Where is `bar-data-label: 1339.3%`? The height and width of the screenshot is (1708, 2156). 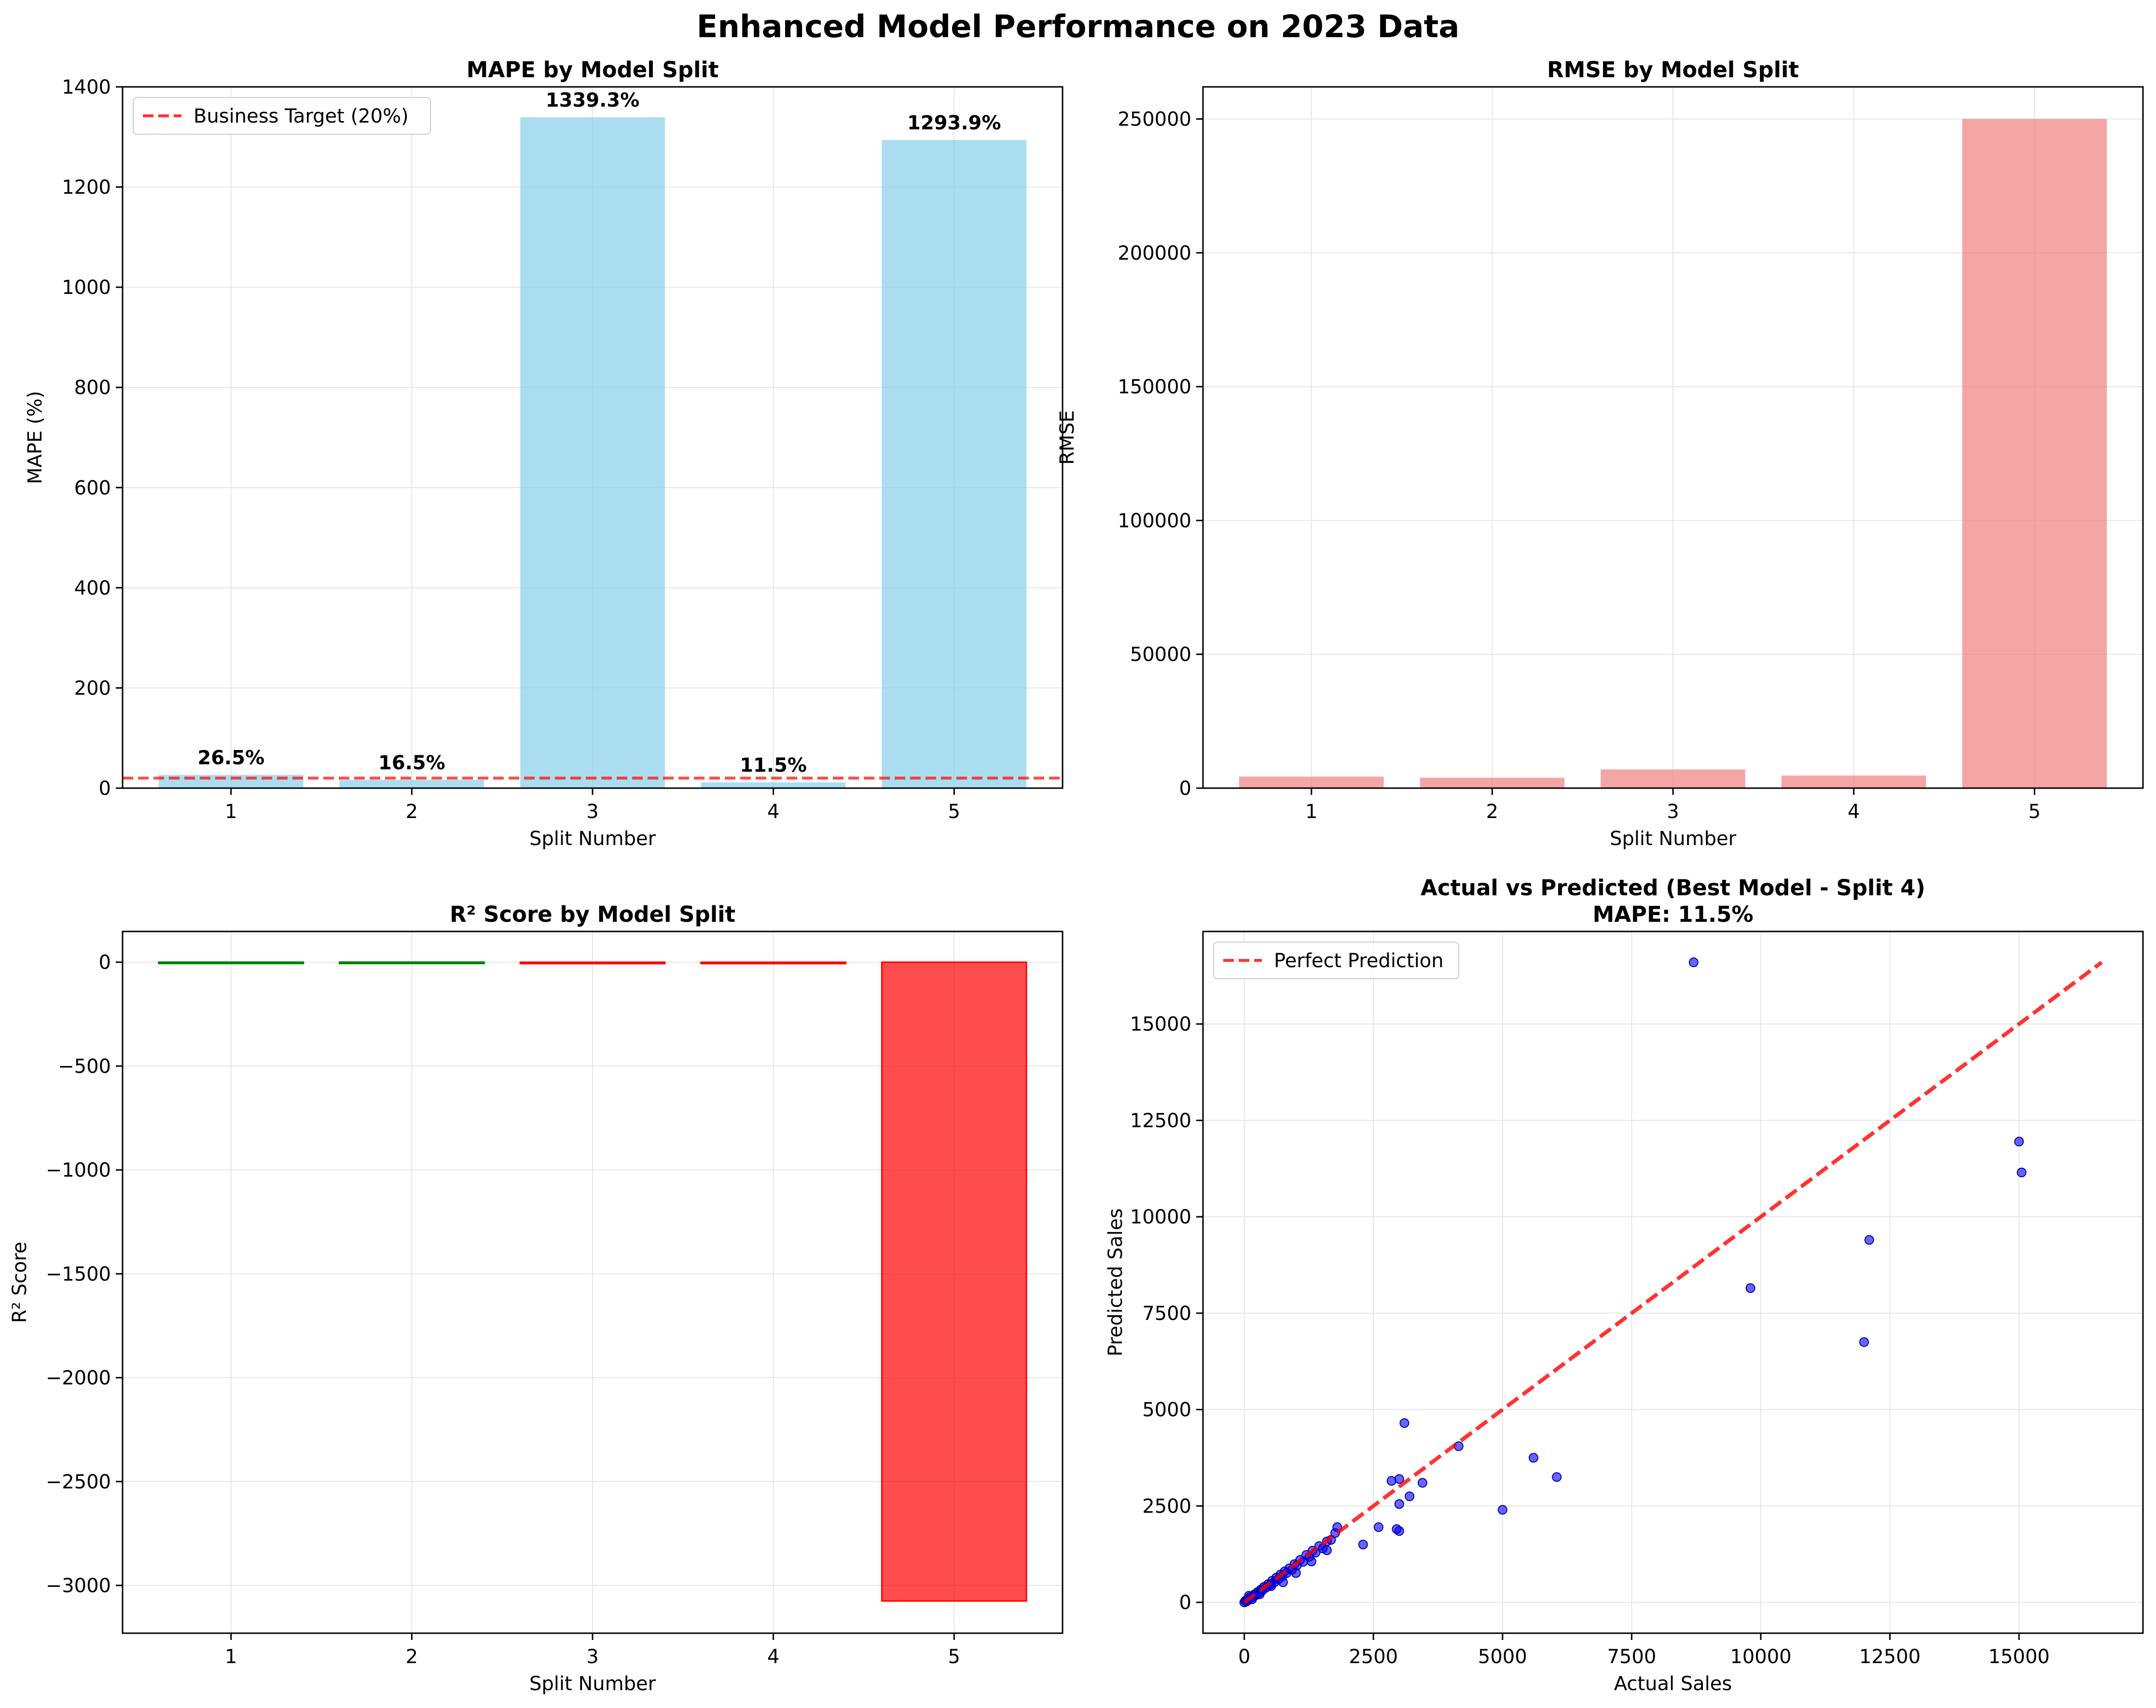 bar-data-label: 1339.3% is located at coordinates (592, 100).